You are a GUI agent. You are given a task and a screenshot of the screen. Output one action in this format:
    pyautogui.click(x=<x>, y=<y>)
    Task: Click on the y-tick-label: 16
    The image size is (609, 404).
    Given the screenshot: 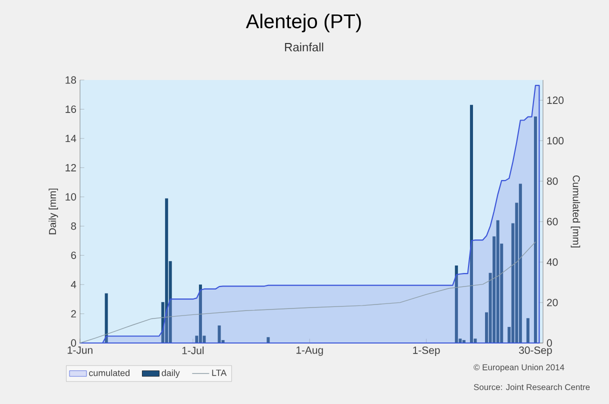 What is the action you would take?
    pyautogui.click(x=71, y=109)
    